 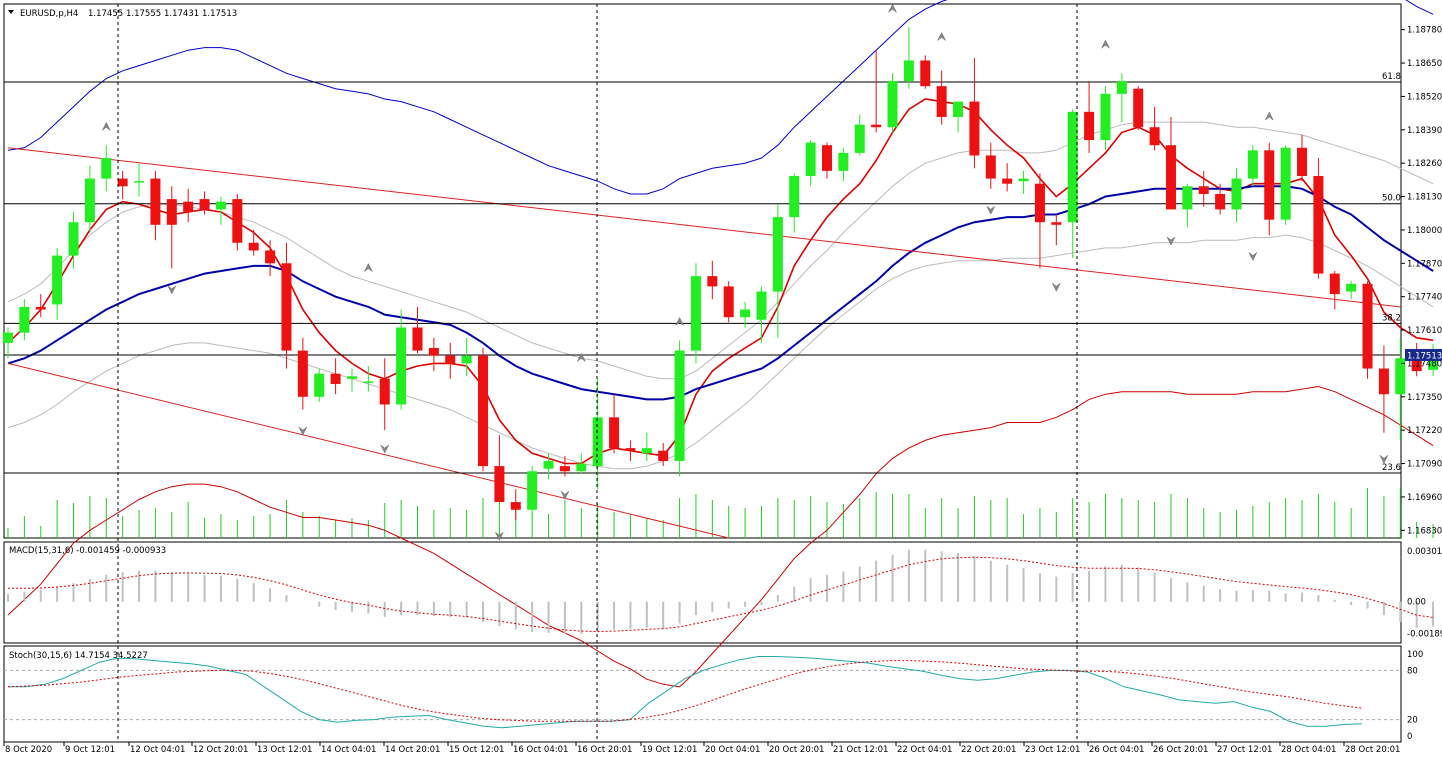 What do you see at coordinates (1424, 398) in the screenshot?
I see `price-axis-tick: 1.17350` at bounding box center [1424, 398].